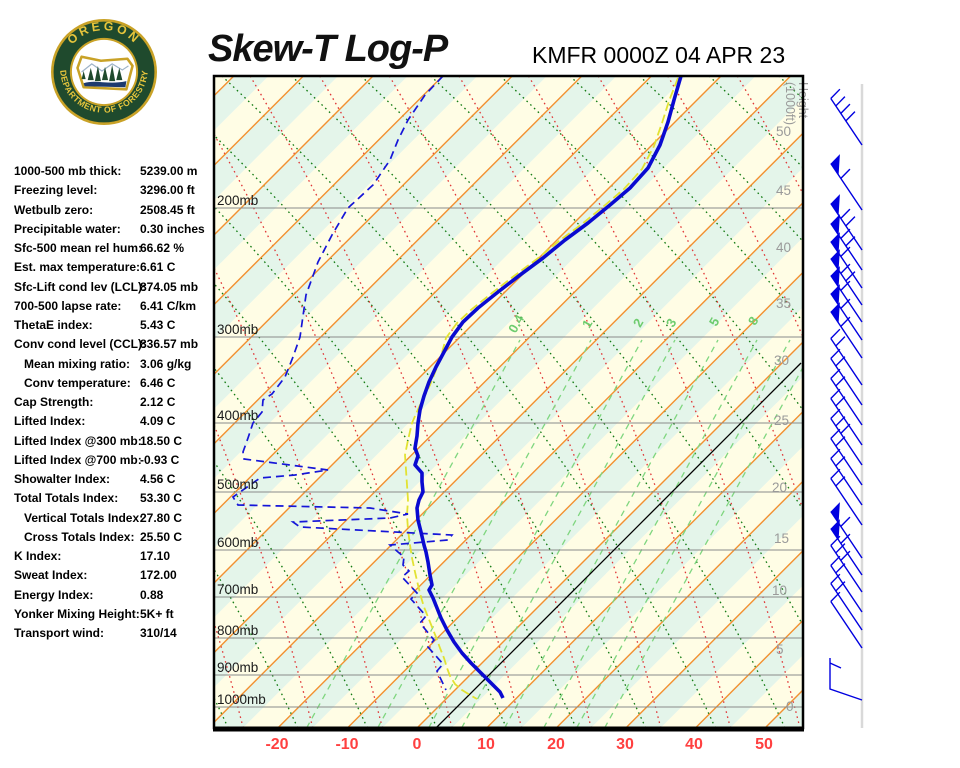  Describe the element at coordinates (158, 267) in the screenshot. I see `index-value: 6.61 C` at that location.